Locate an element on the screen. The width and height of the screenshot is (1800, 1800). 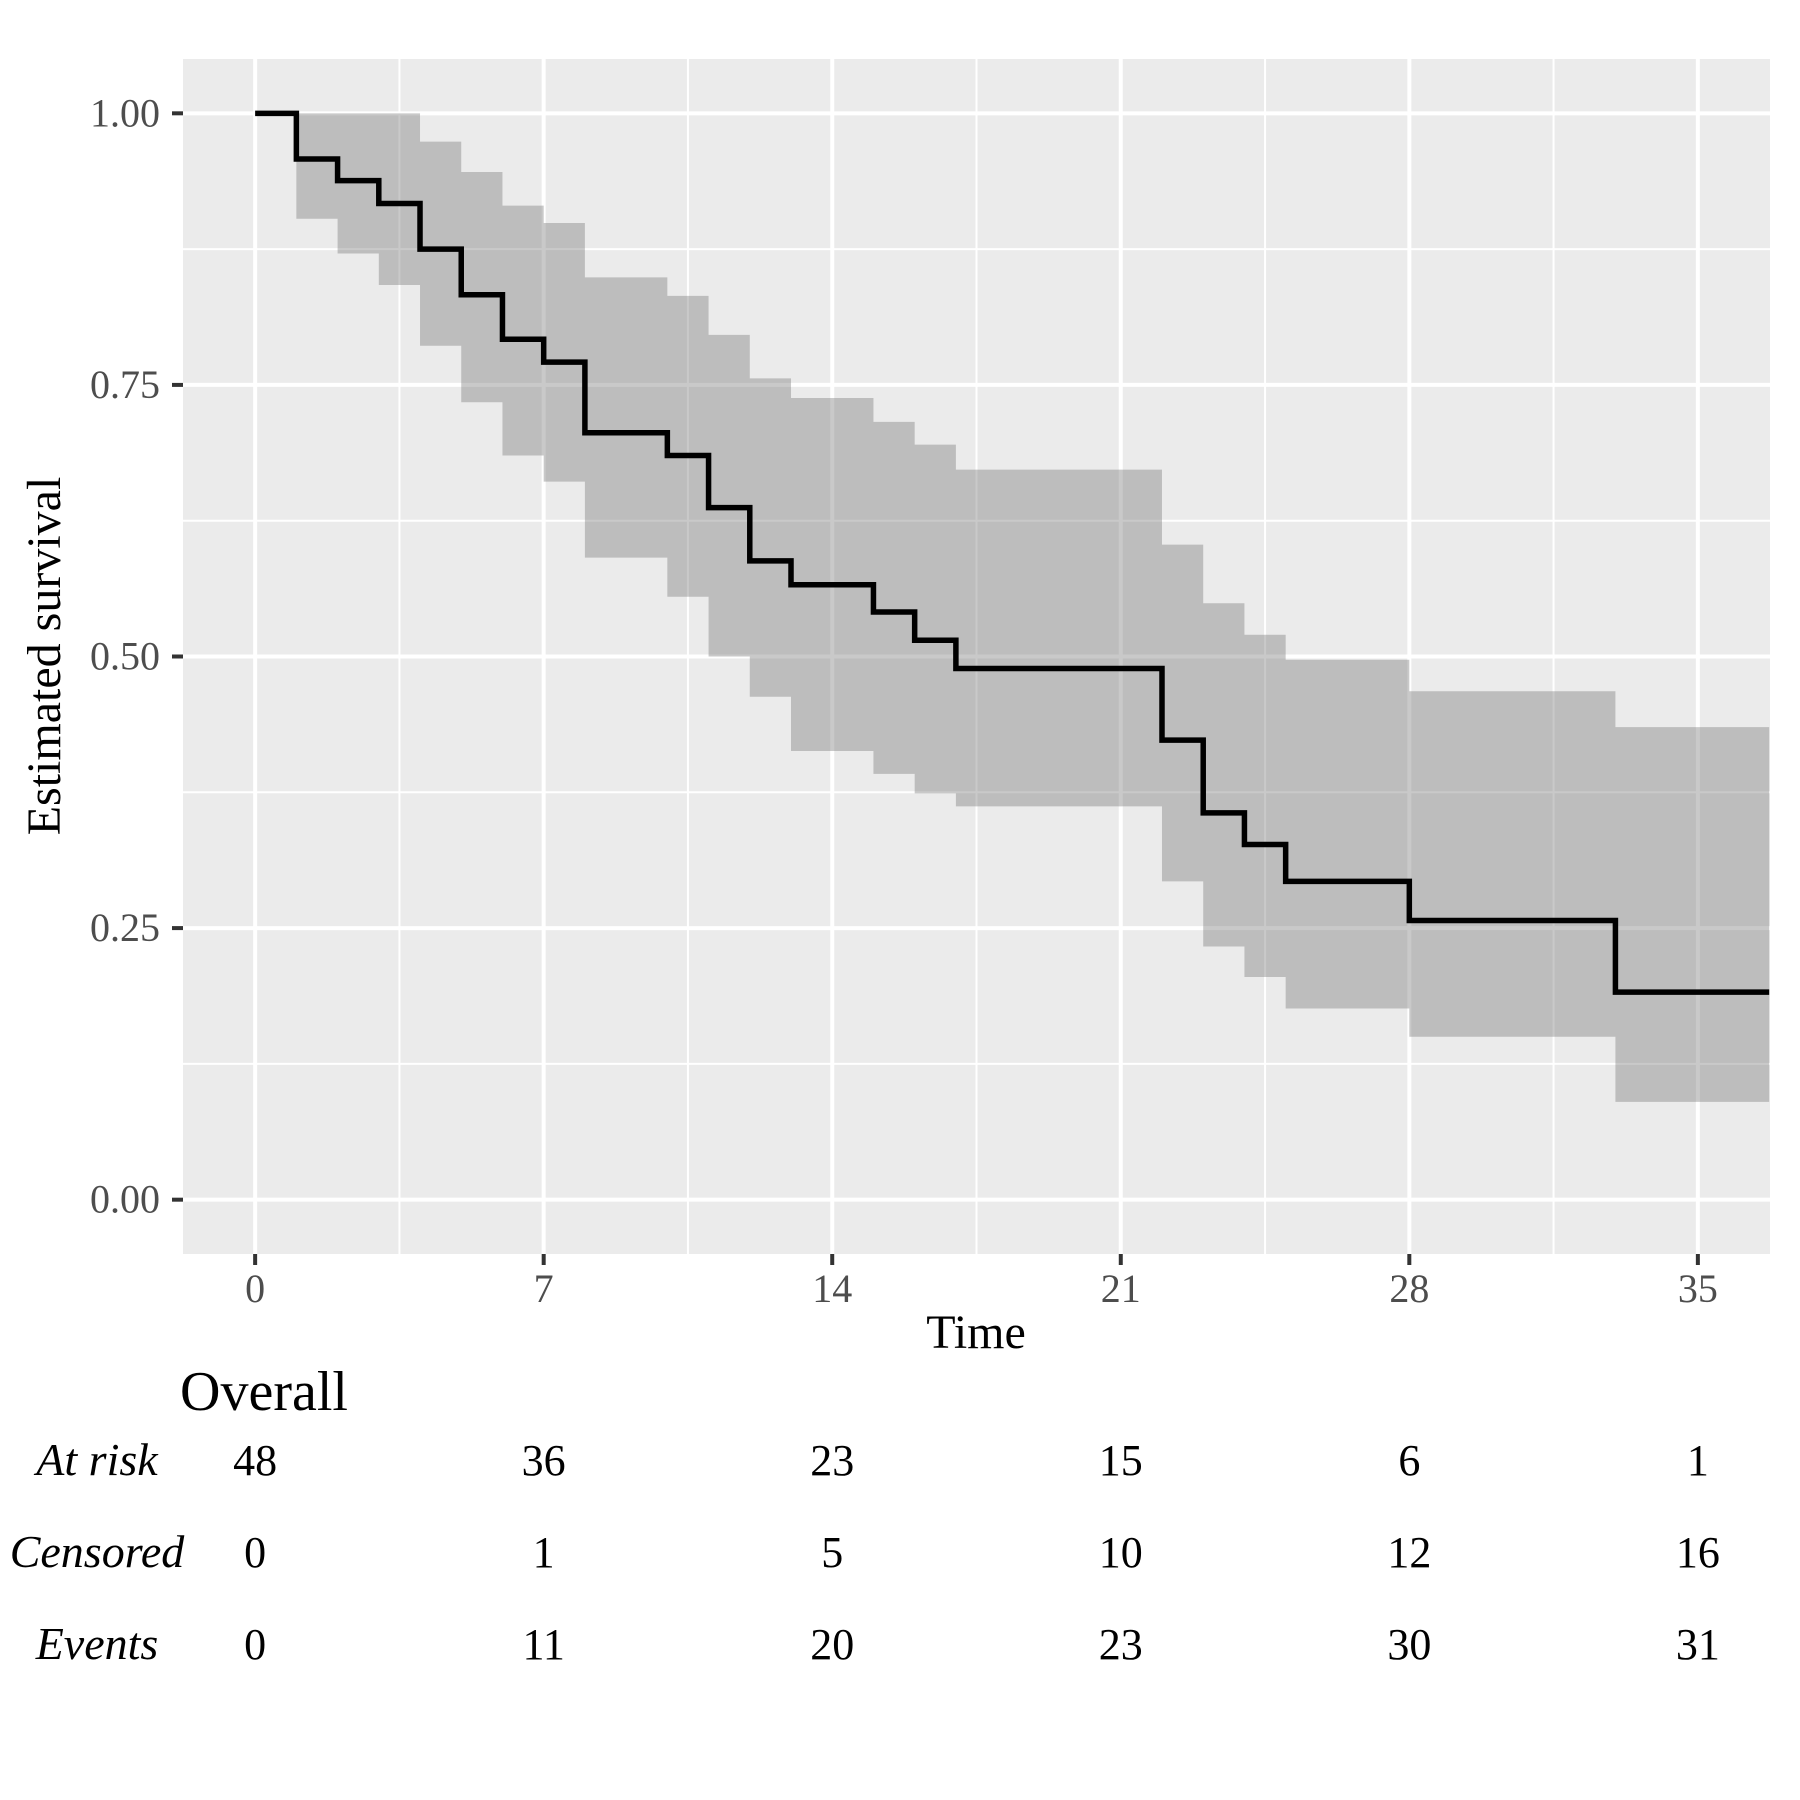
risk-table-value: 6 is located at coordinates (1409, 1460).